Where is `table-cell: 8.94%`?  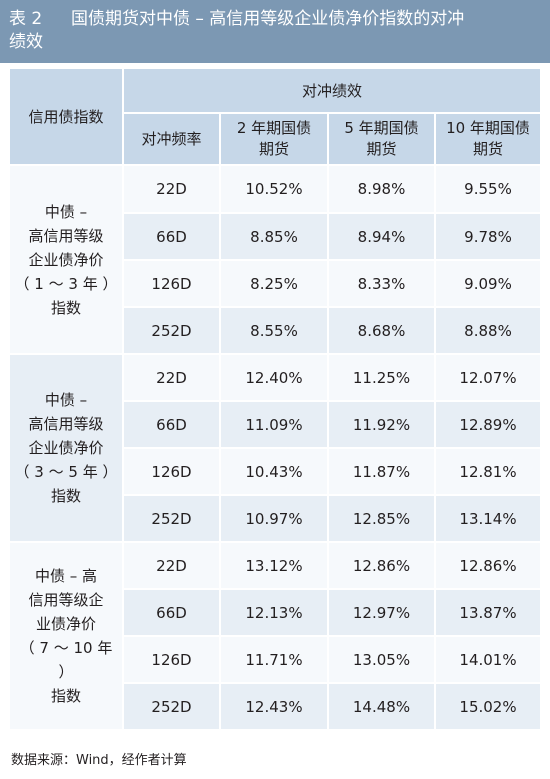
table-cell: 8.94% is located at coordinates (382, 237).